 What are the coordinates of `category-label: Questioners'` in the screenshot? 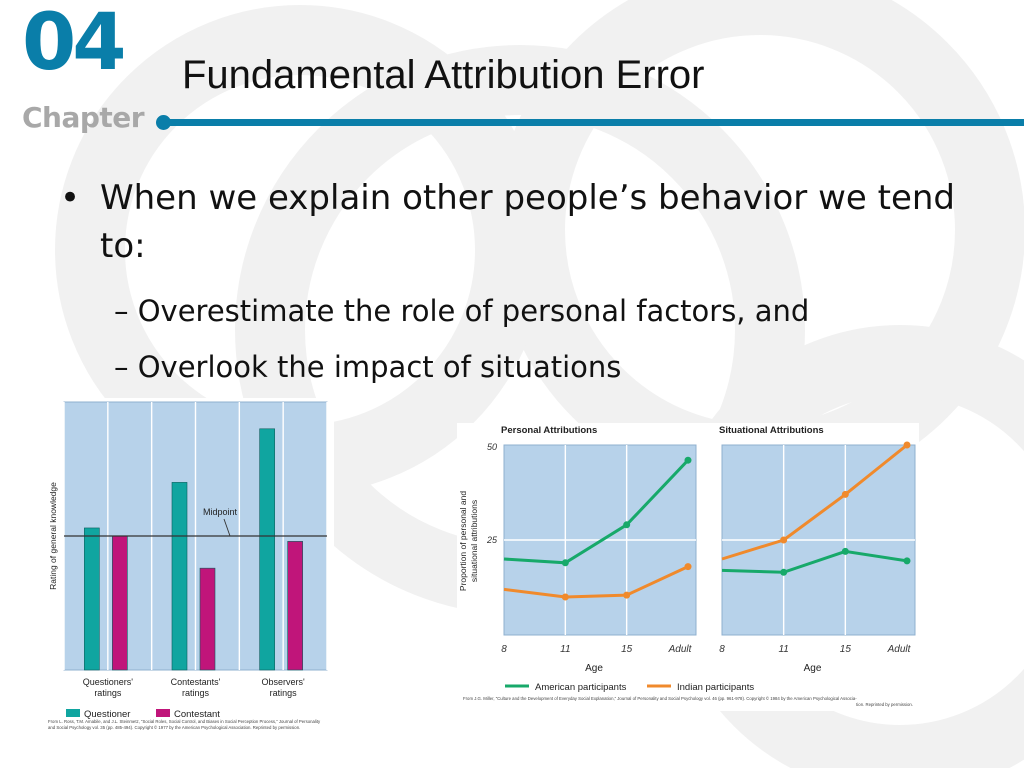 It's located at (108, 682).